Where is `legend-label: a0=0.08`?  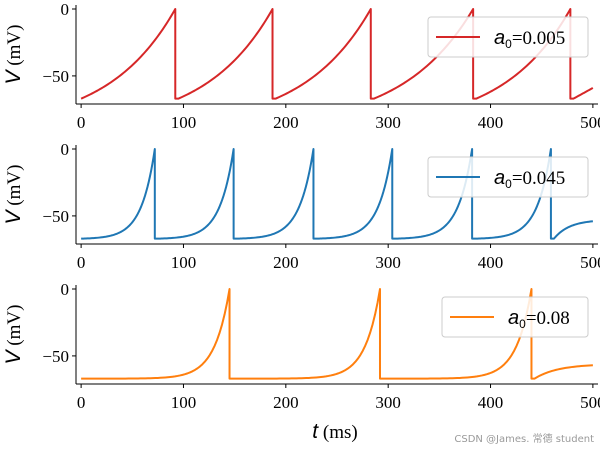 legend-label: a0=0.08 is located at coordinates (539, 319).